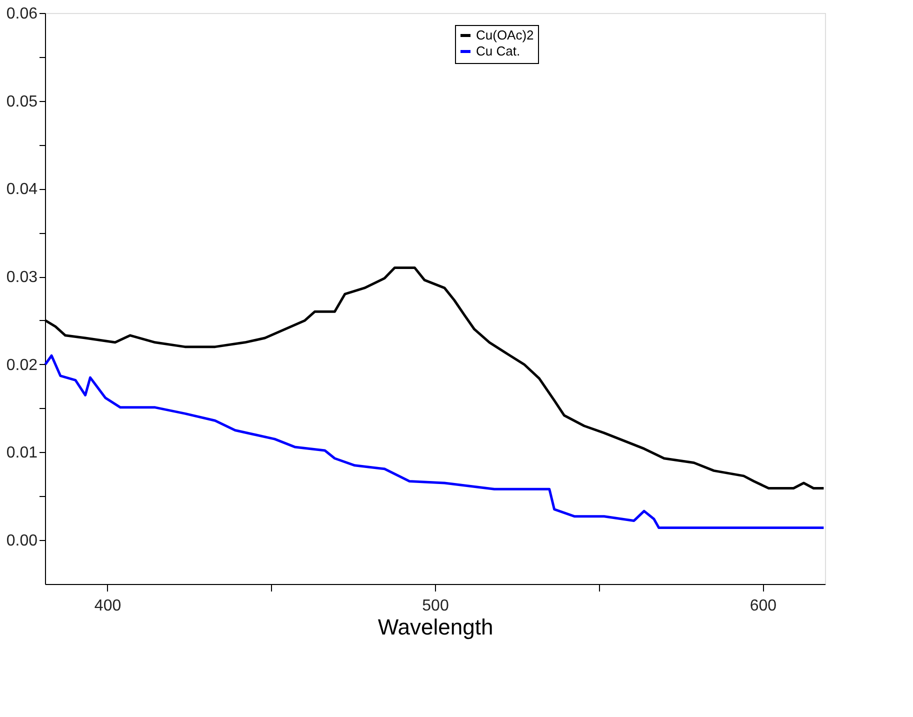 The width and height of the screenshot is (913, 717). I want to click on y-tick-label: 0.05, so click(22, 101).